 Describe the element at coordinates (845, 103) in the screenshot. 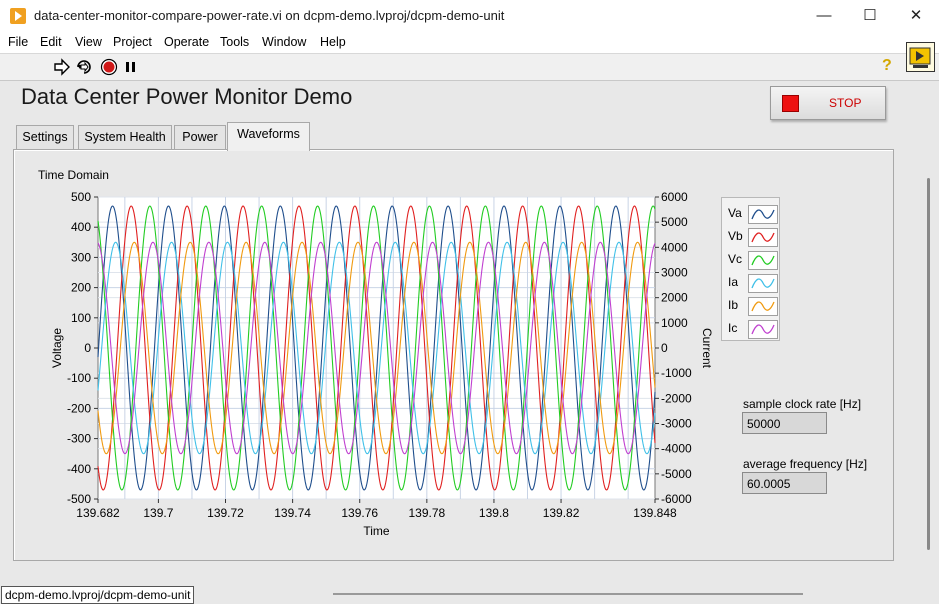

I see `stop-button-label: STOP` at that location.